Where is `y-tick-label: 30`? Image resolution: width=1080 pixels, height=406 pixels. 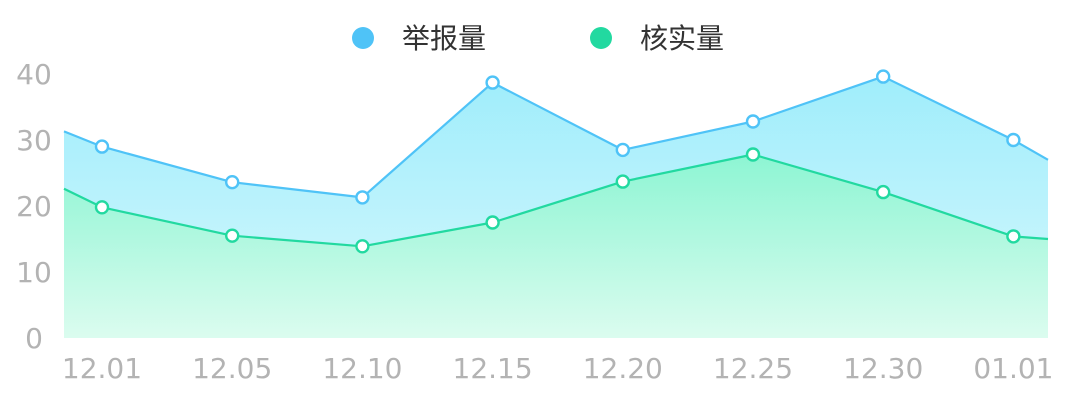 y-tick-label: 30 is located at coordinates (34, 140).